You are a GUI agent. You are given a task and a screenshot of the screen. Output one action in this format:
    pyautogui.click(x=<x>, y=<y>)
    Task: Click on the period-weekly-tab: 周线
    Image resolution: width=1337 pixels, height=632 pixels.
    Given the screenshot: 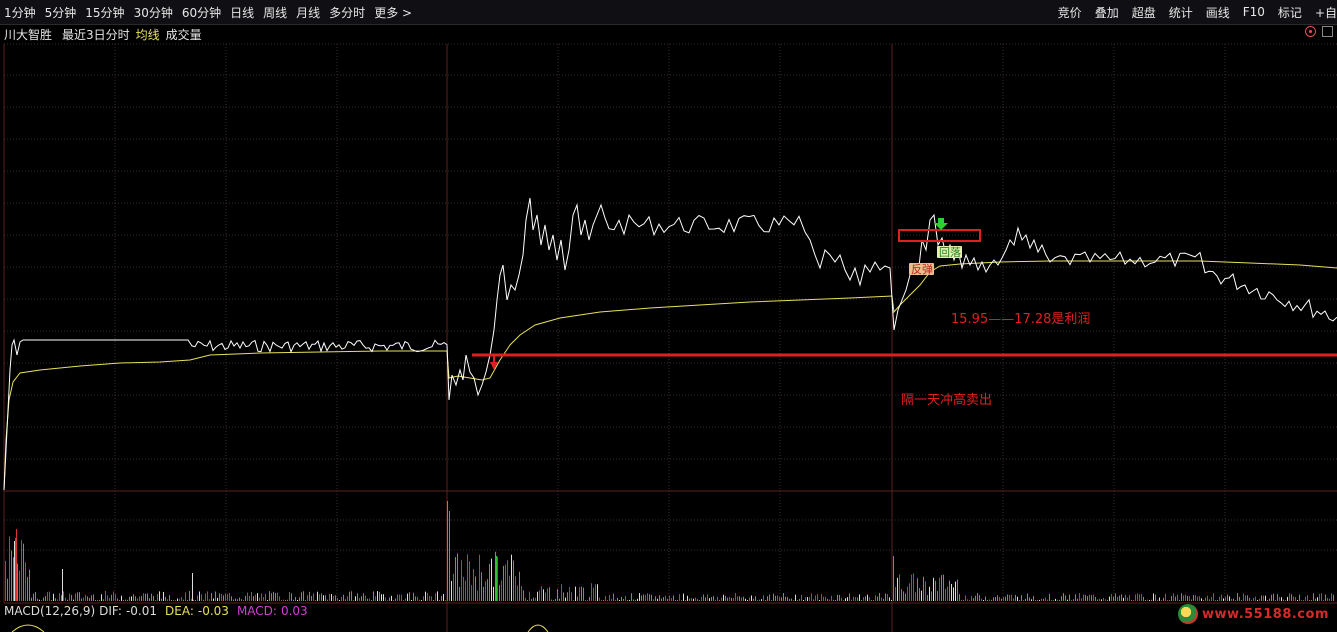 What is the action you would take?
    pyautogui.click(x=275, y=12)
    